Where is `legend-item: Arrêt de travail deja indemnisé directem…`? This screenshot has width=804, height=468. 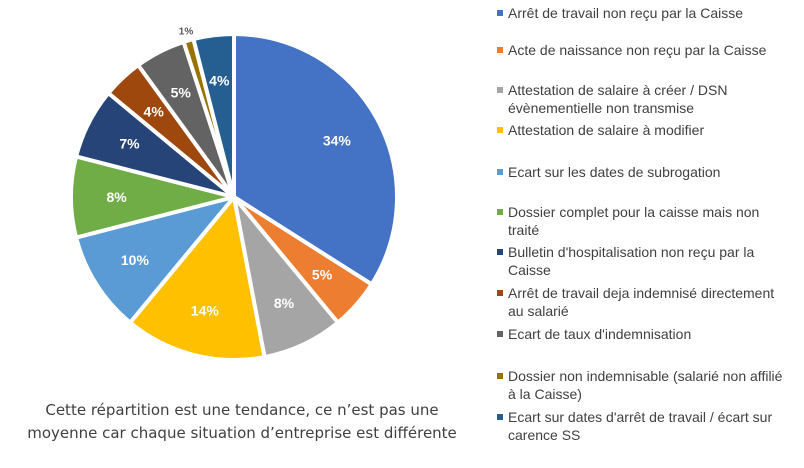 legend-item: Arrêt de travail deja indemnisé directem… is located at coordinates (649, 302).